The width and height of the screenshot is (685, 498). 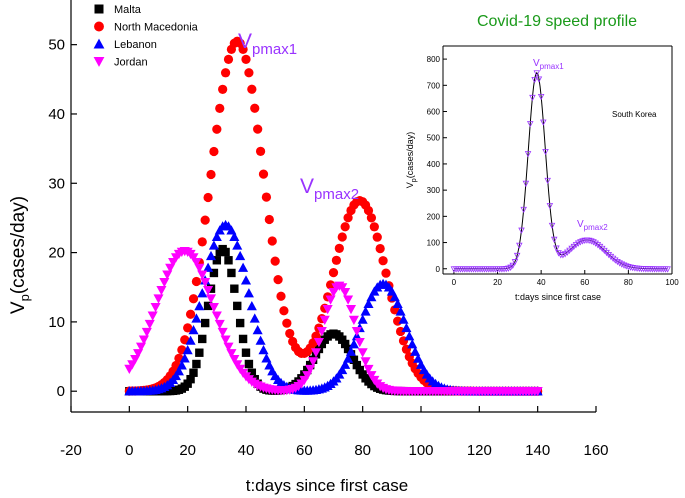 What do you see at coordinates (434, 243) in the screenshot?
I see `inset-y-tick-label: 100` at bounding box center [434, 243].